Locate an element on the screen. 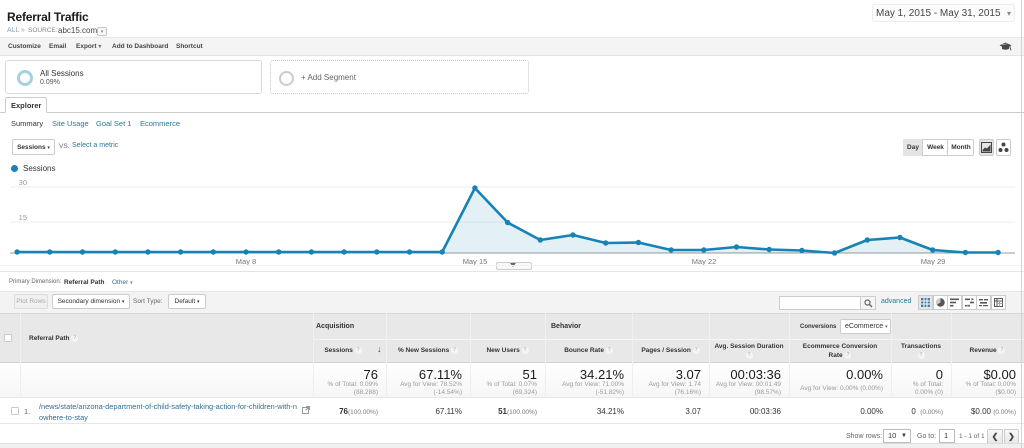 This screenshot has height=448, width=1024. svg-text: May 22 is located at coordinates (704, 261).